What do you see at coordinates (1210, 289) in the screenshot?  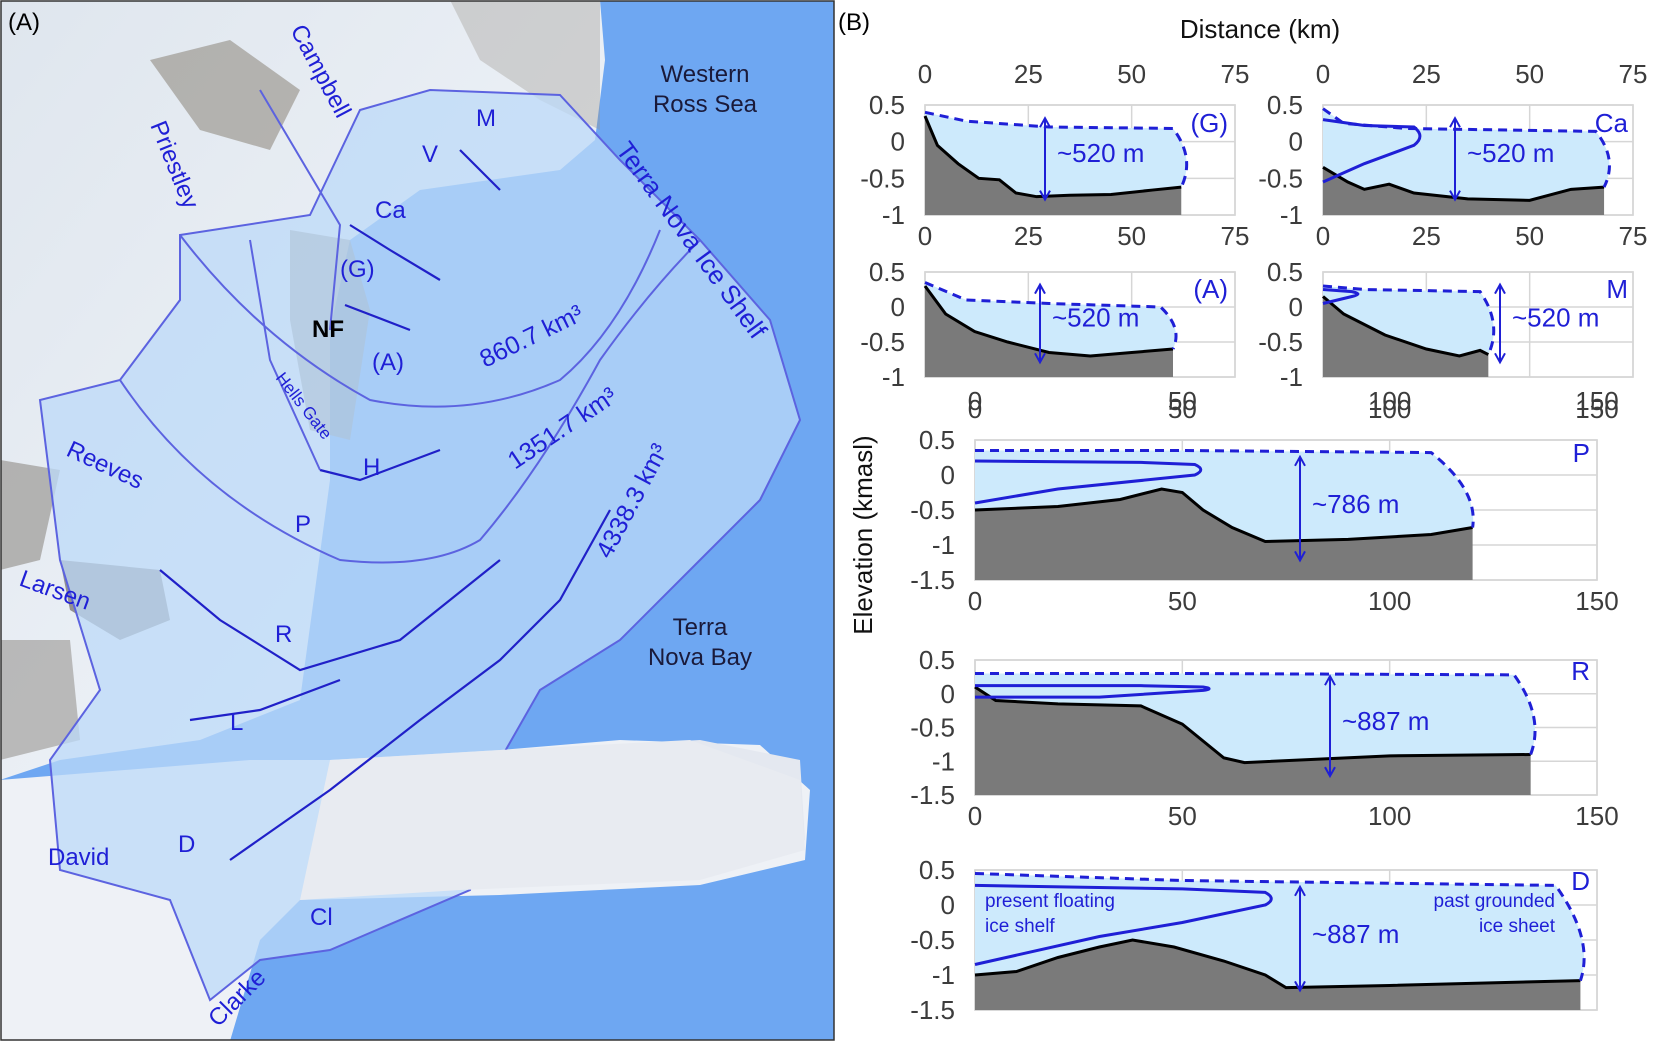 I see `profile-label: (A)` at bounding box center [1210, 289].